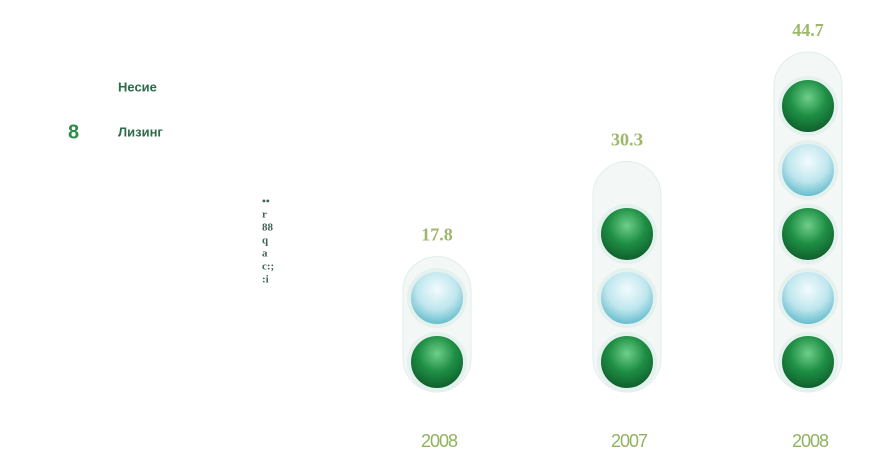  Describe the element at coordinates (268, 267) in the screenshot. I see `side-fragment: c:;` at that location.